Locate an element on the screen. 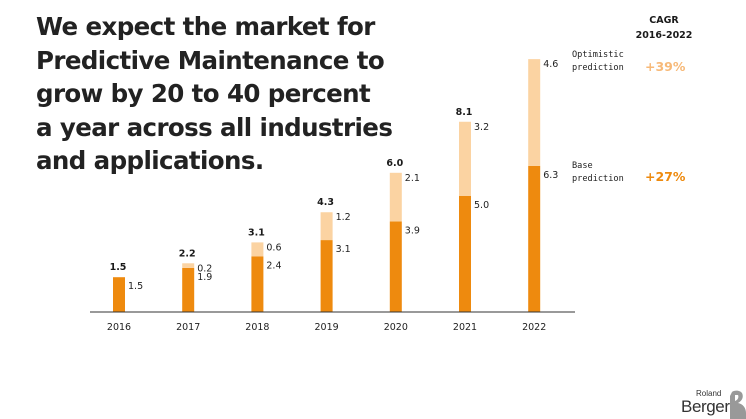 The width and height of the screenshot is (746, 419). bar-base-2019 is located at coordinates (326, 276).